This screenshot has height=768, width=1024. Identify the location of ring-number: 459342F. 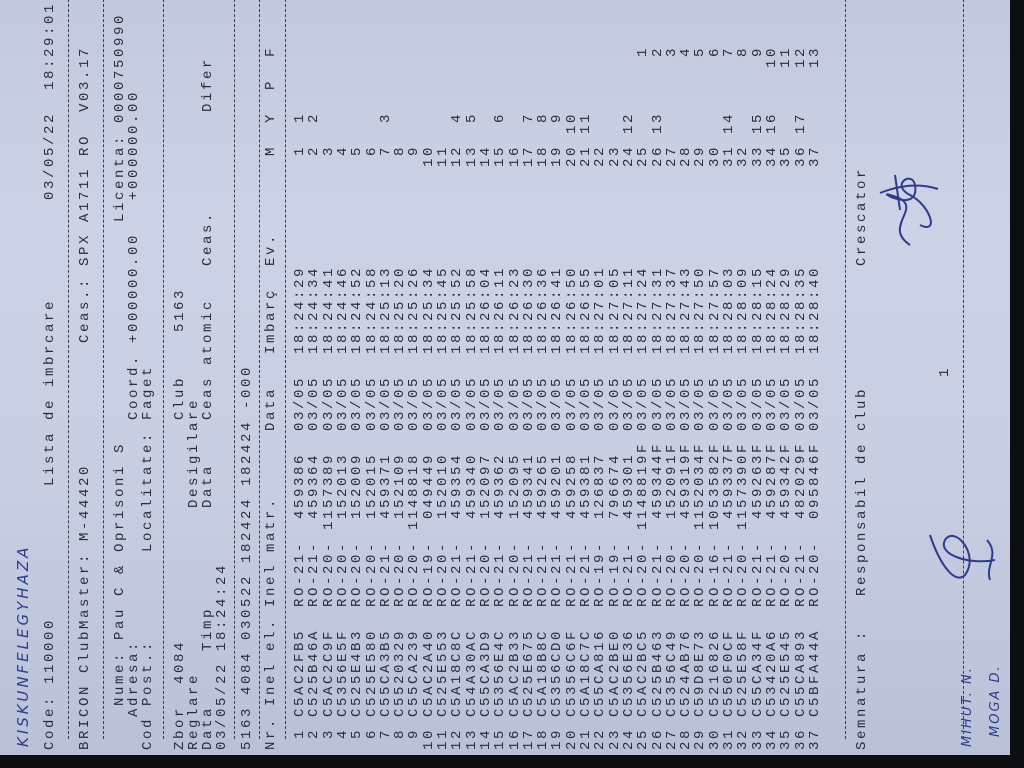
(786, 480).